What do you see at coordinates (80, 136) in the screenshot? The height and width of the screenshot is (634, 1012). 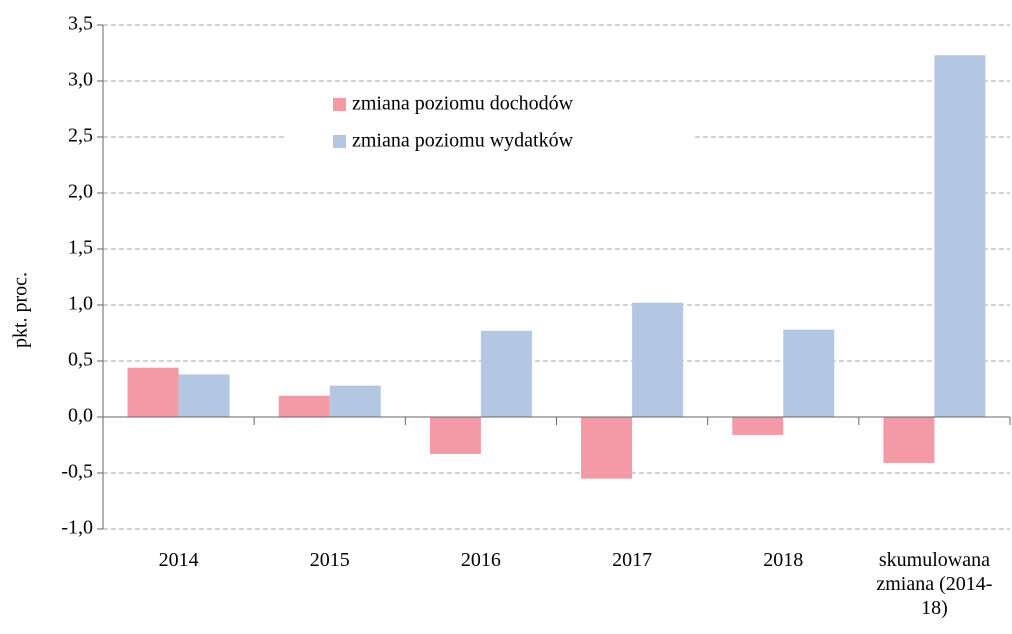 I see `y-tick-label: 2,5` at bounding box center [80, 136].